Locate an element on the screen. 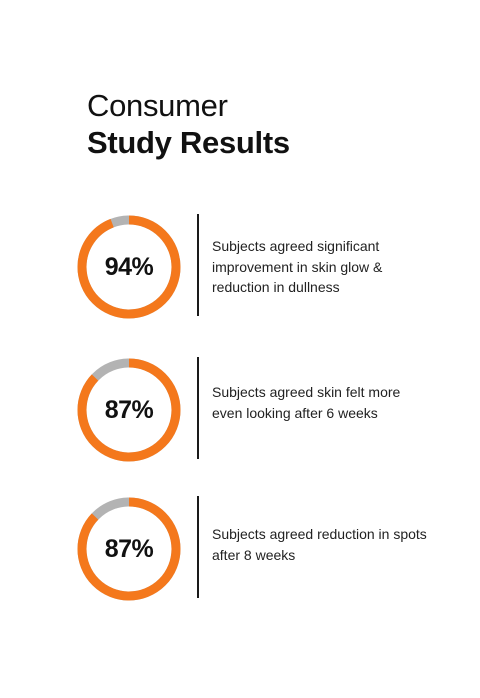  title-line-consumer: Consumer is located at coordinates (157, 105).